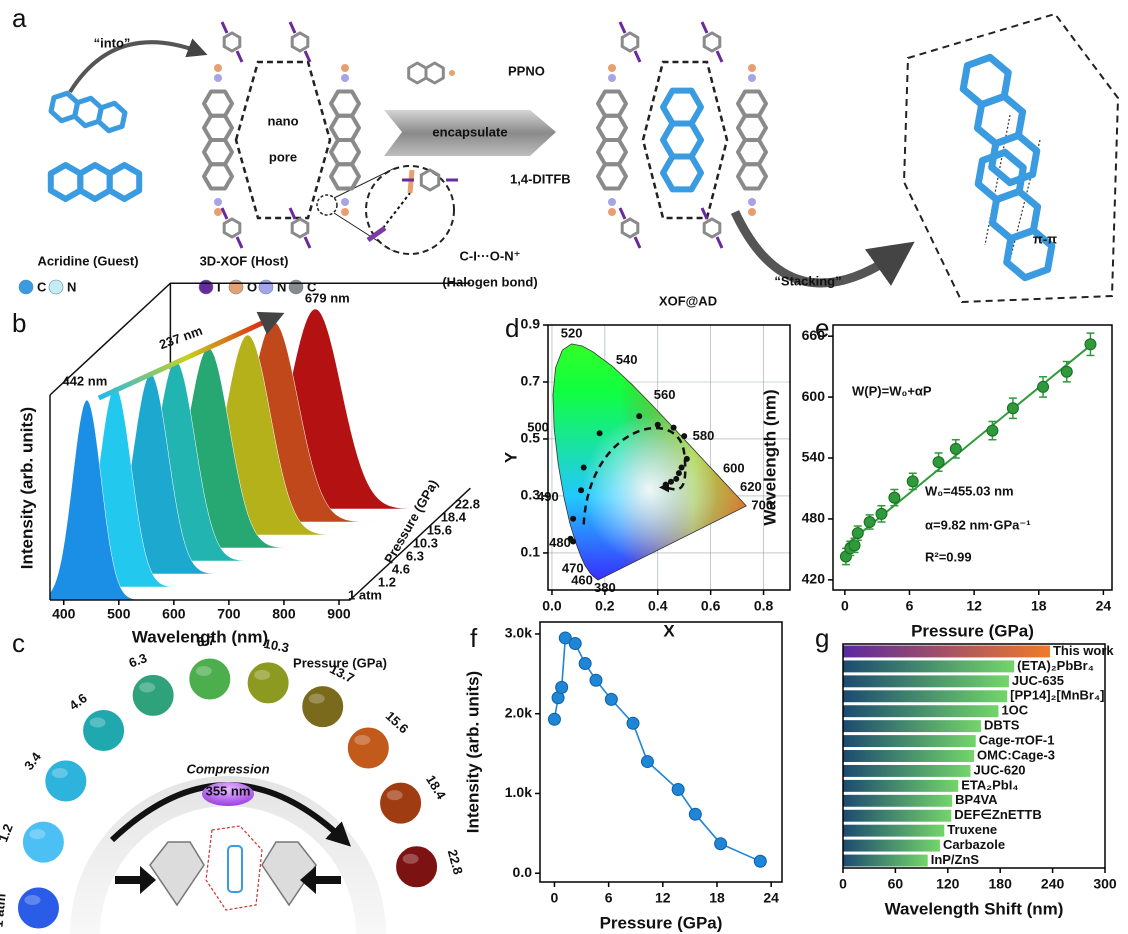 This screenshot has width=1128, height=934. What do you see at coordinates (627, 359) in the screenshot?
I see `locus-label: 540` at bounding box center [627, 359].